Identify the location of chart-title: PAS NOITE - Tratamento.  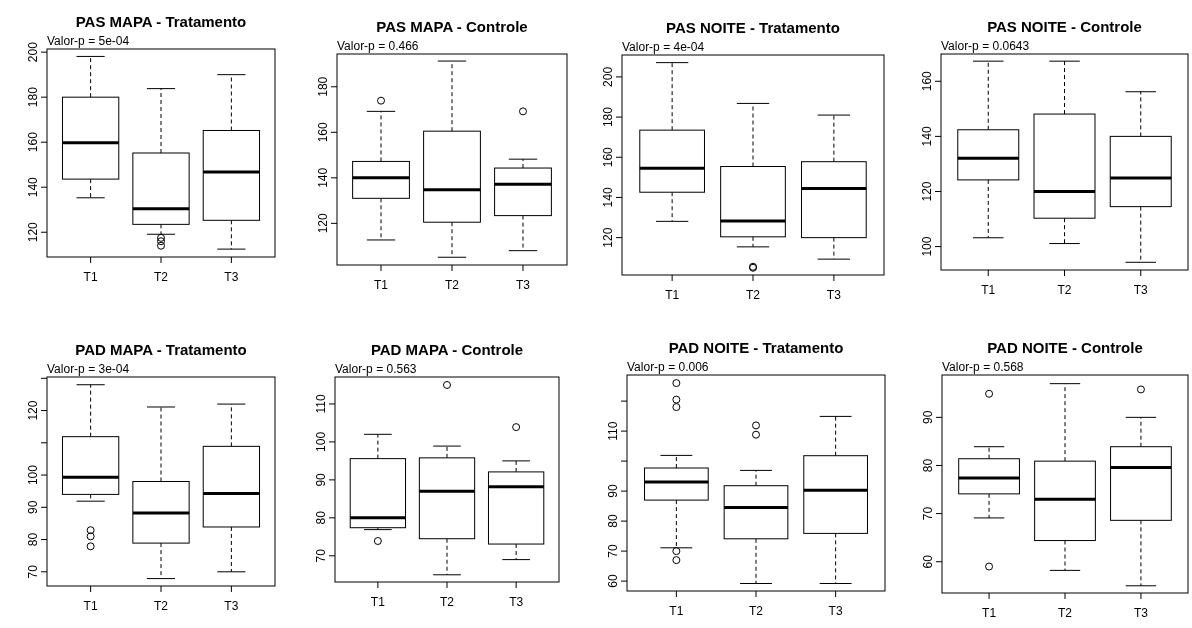
(753, 27).